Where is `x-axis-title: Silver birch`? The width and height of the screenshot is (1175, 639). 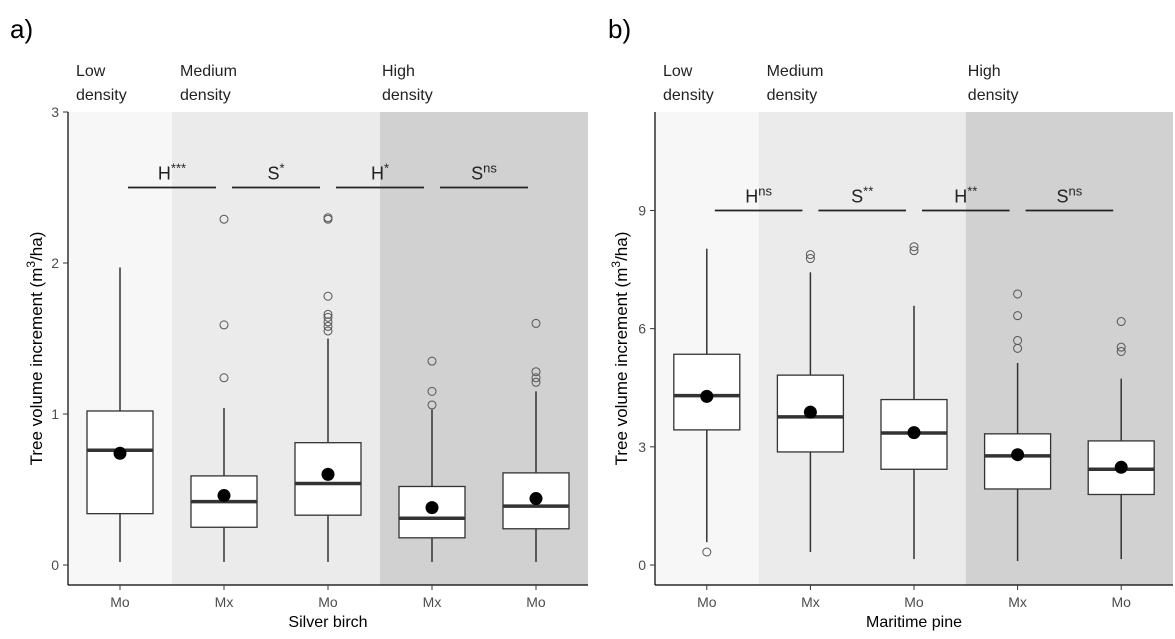 x-axis-title: Silver birch is located at coordinates (327, 622).